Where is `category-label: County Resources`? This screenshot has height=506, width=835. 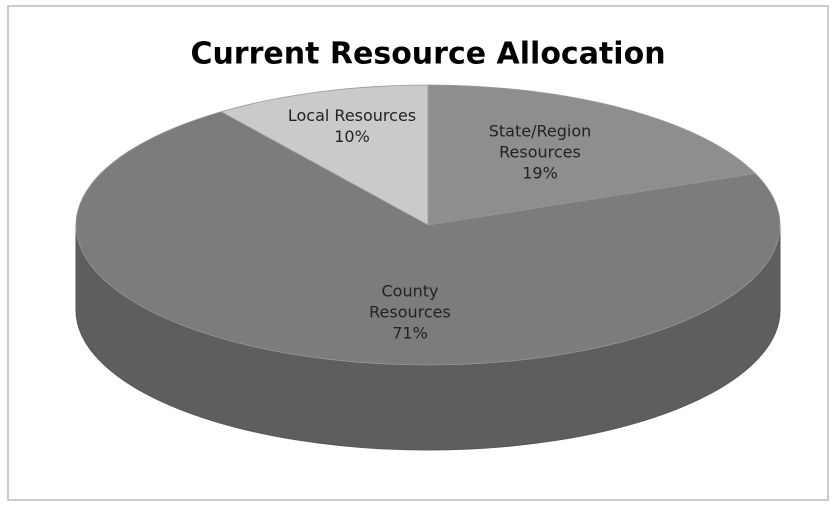 category-label: County Resources is located at coordinates (410, 301).